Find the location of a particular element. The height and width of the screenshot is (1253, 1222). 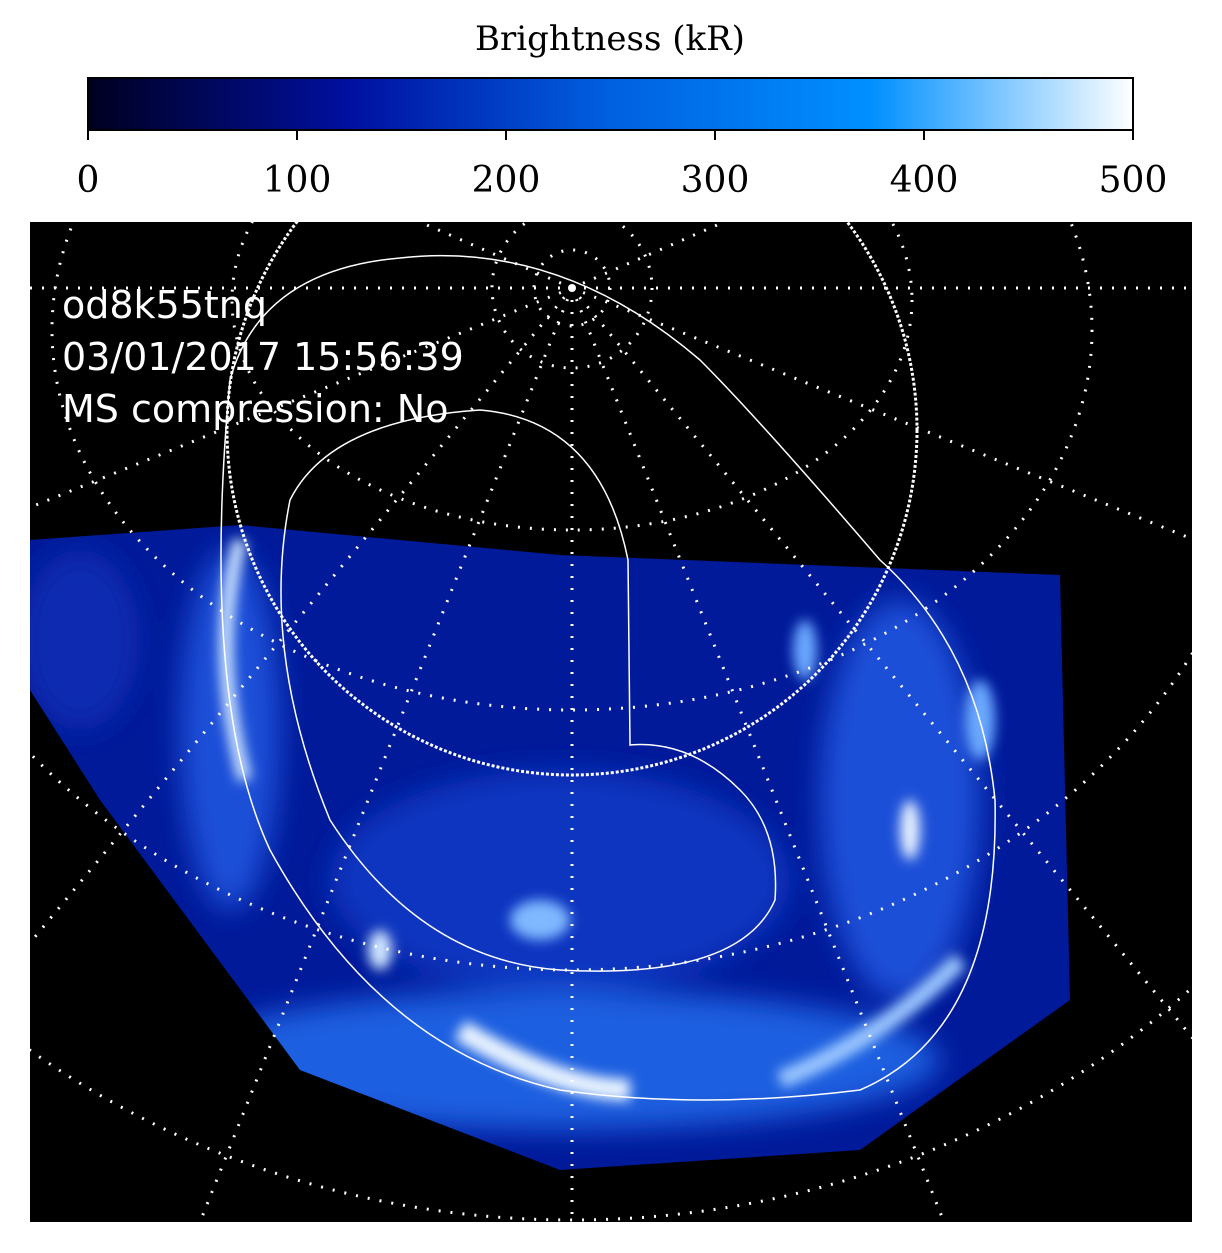

tick-label: 0 is located at coordinates (88, 180).